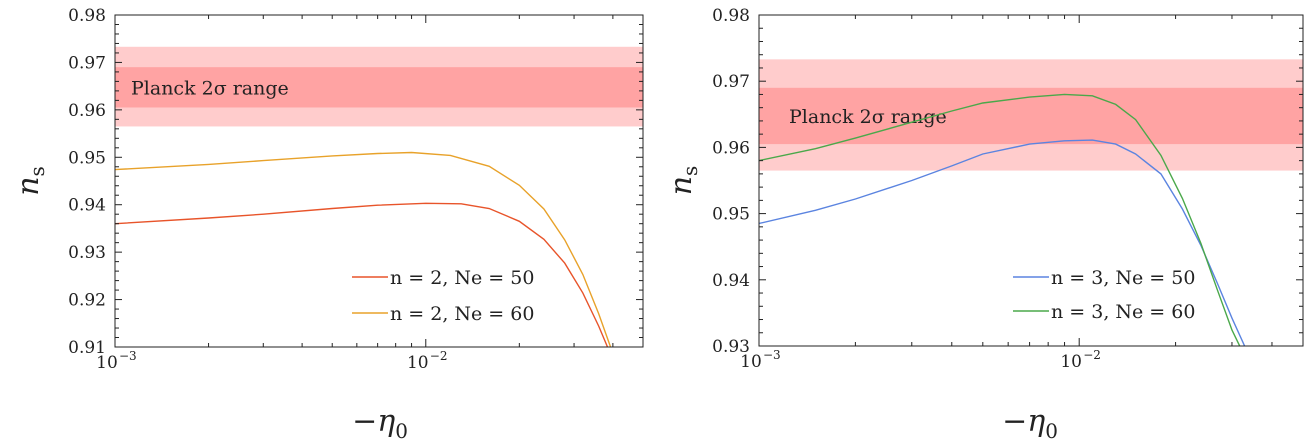 This screenshot has height=439, width=1315. Describe the element at coordinates (462, 278) in the screenshot. I see `legend-label-1: n = 2, Ne = 50` at that location.